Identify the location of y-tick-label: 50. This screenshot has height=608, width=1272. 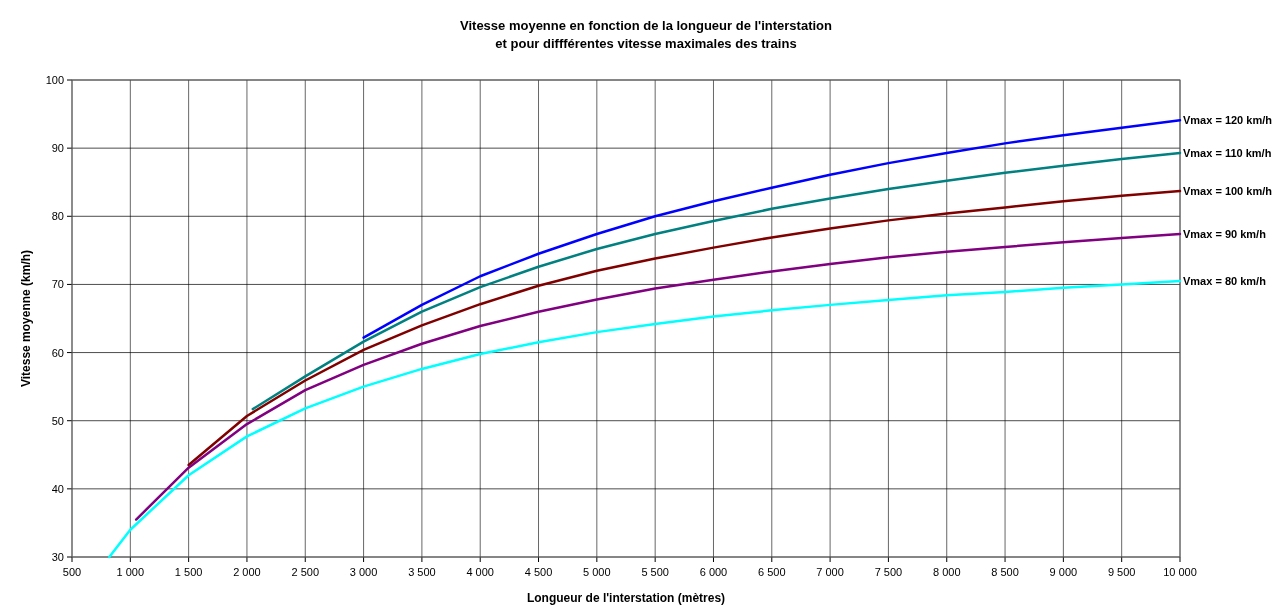
(57, 420).